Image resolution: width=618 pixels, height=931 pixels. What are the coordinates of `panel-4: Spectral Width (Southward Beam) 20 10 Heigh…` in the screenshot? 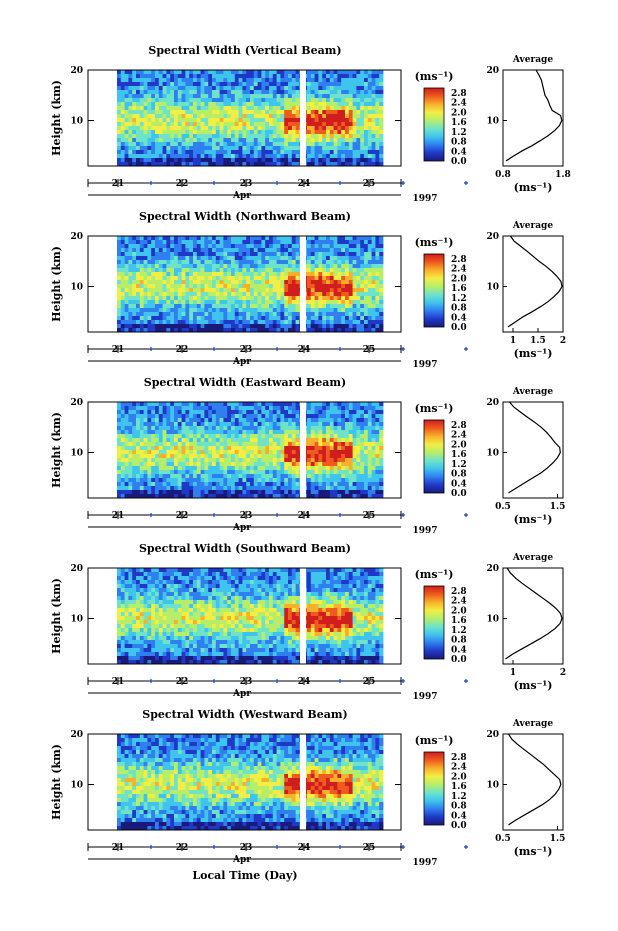 It's located at (308, 622).